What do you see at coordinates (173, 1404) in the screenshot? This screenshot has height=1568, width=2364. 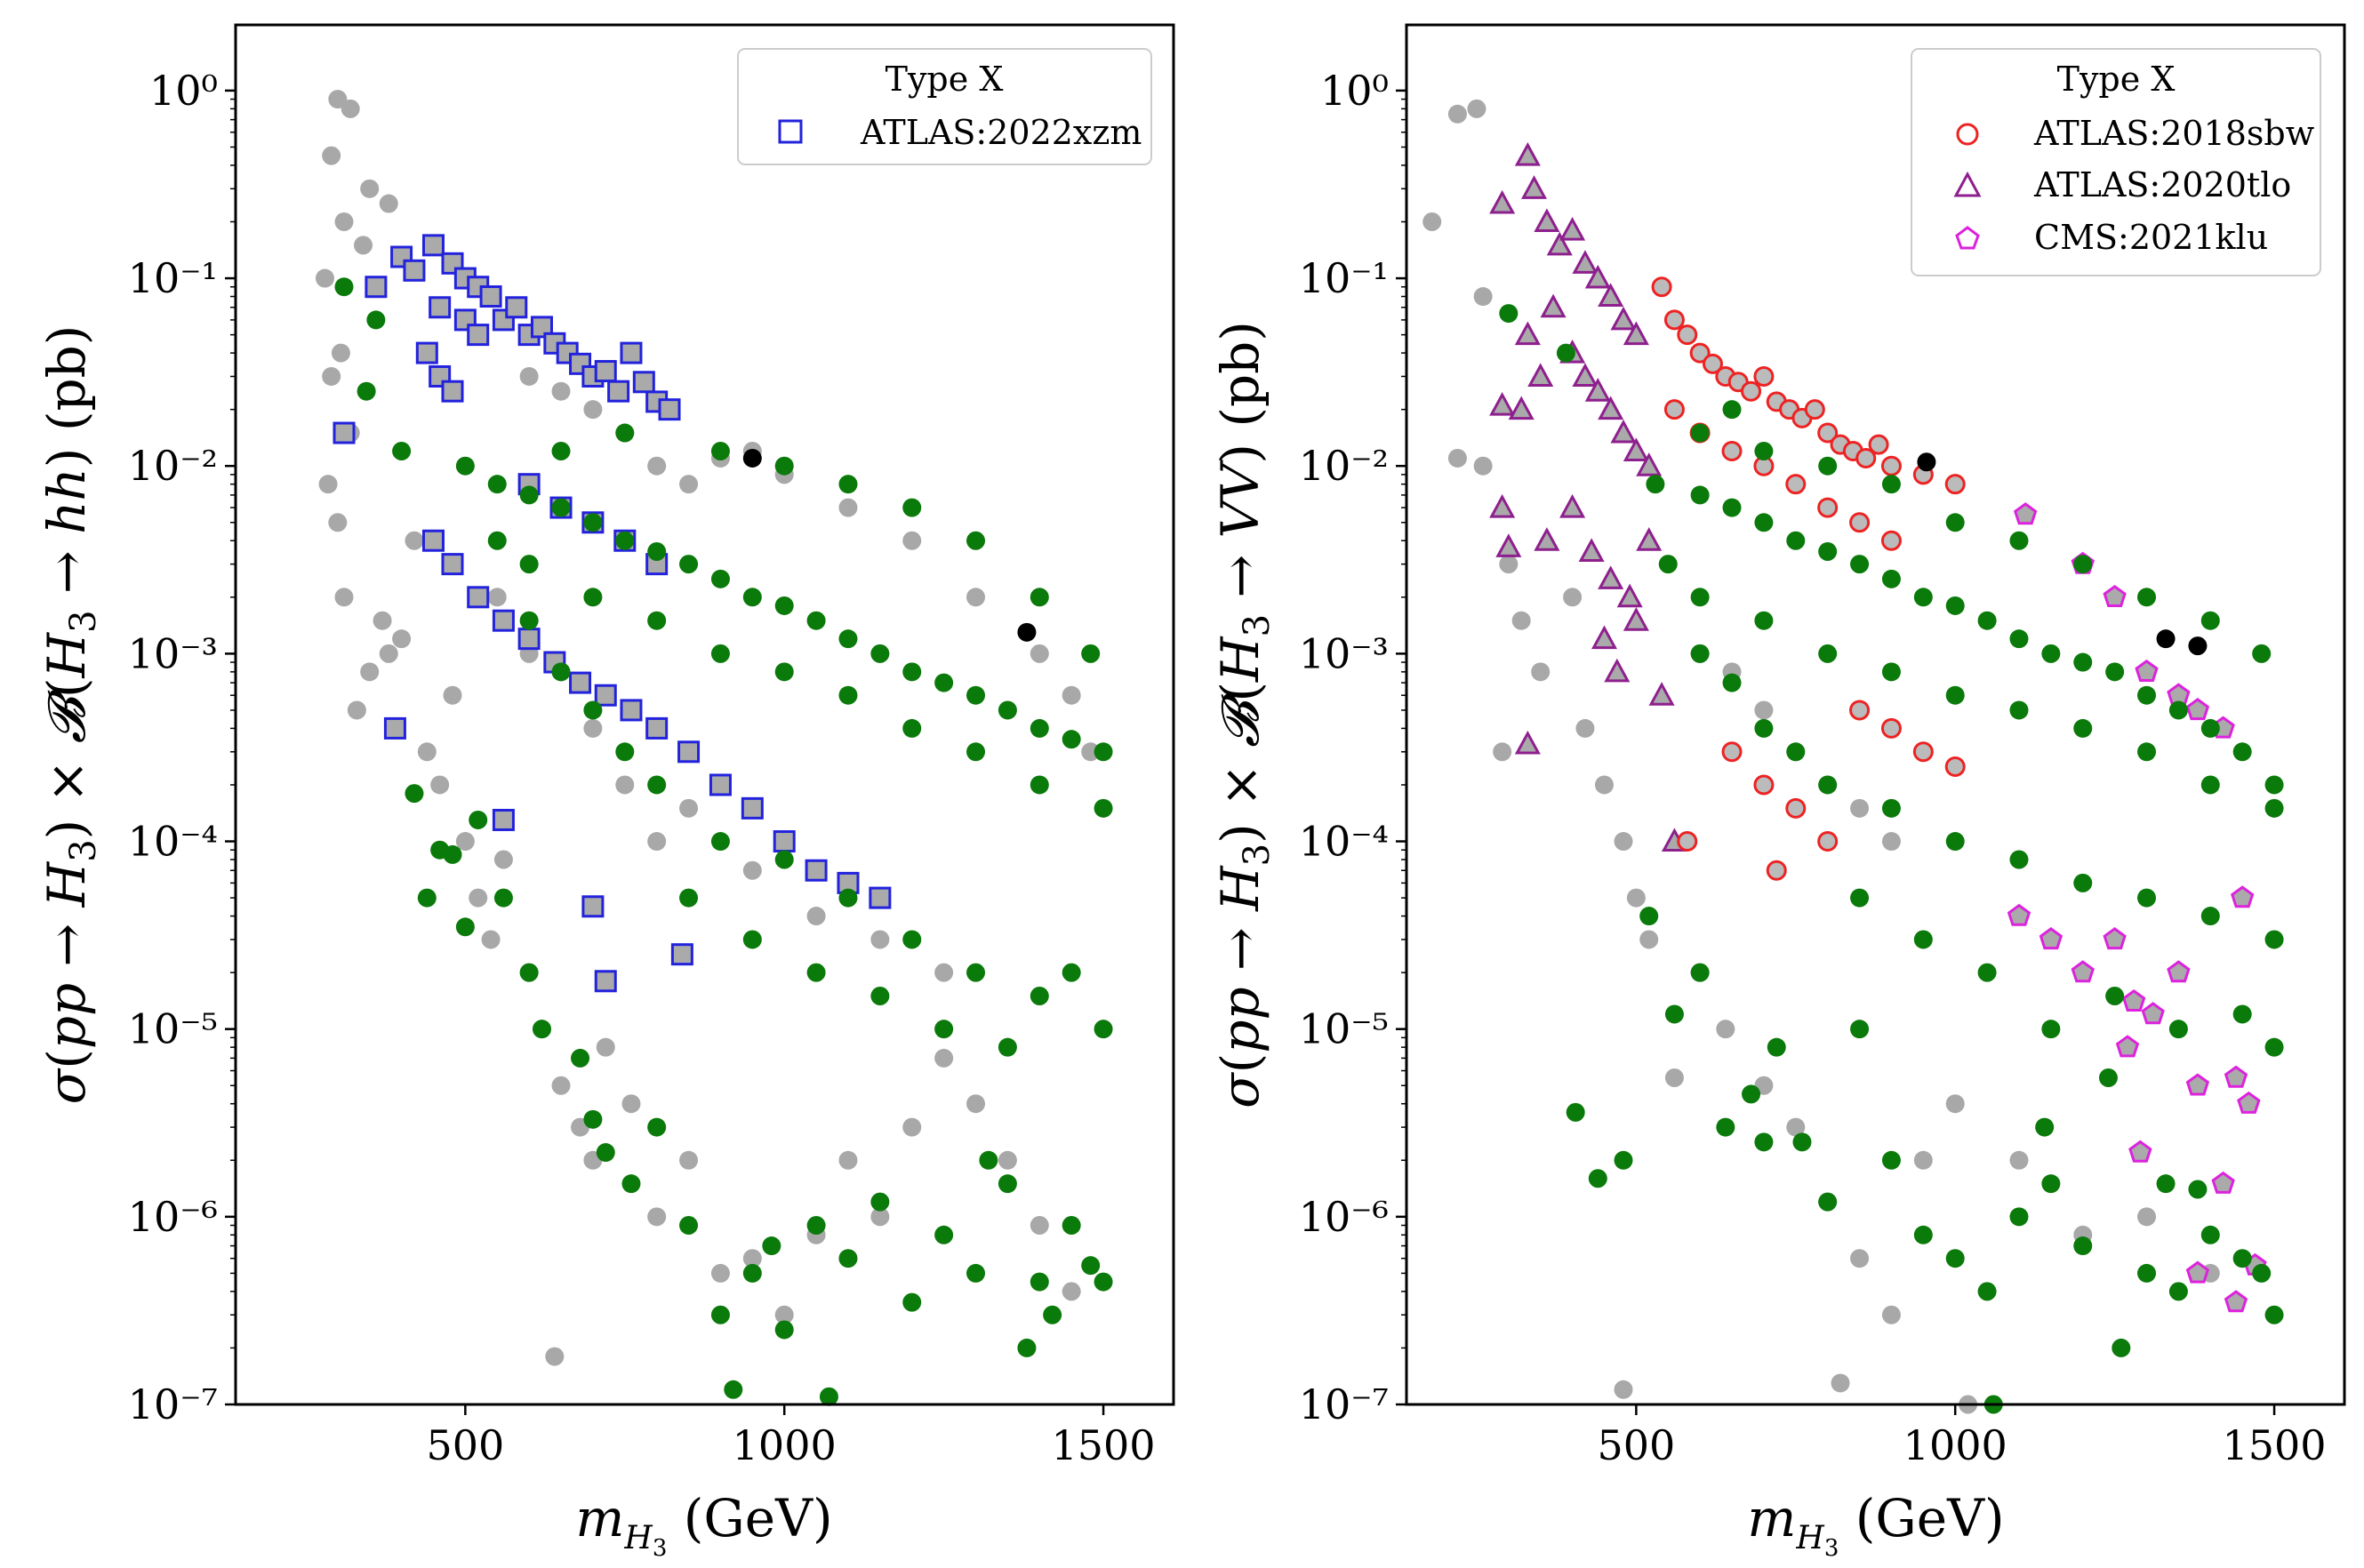 I see `y-tick-label: 10⁻⁷` at bounding box center [173, 1404].